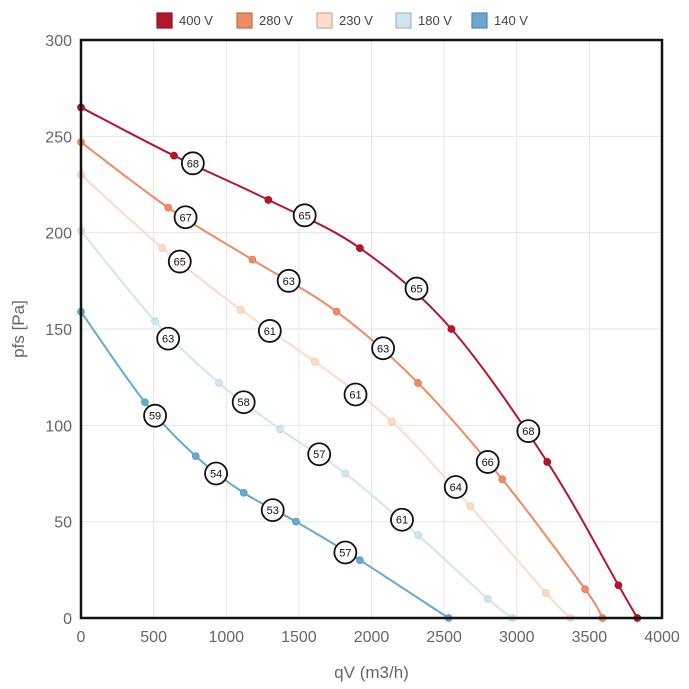 The image size is (689, 689). I want to click on legend-item: 230 V, so click(344, 20).